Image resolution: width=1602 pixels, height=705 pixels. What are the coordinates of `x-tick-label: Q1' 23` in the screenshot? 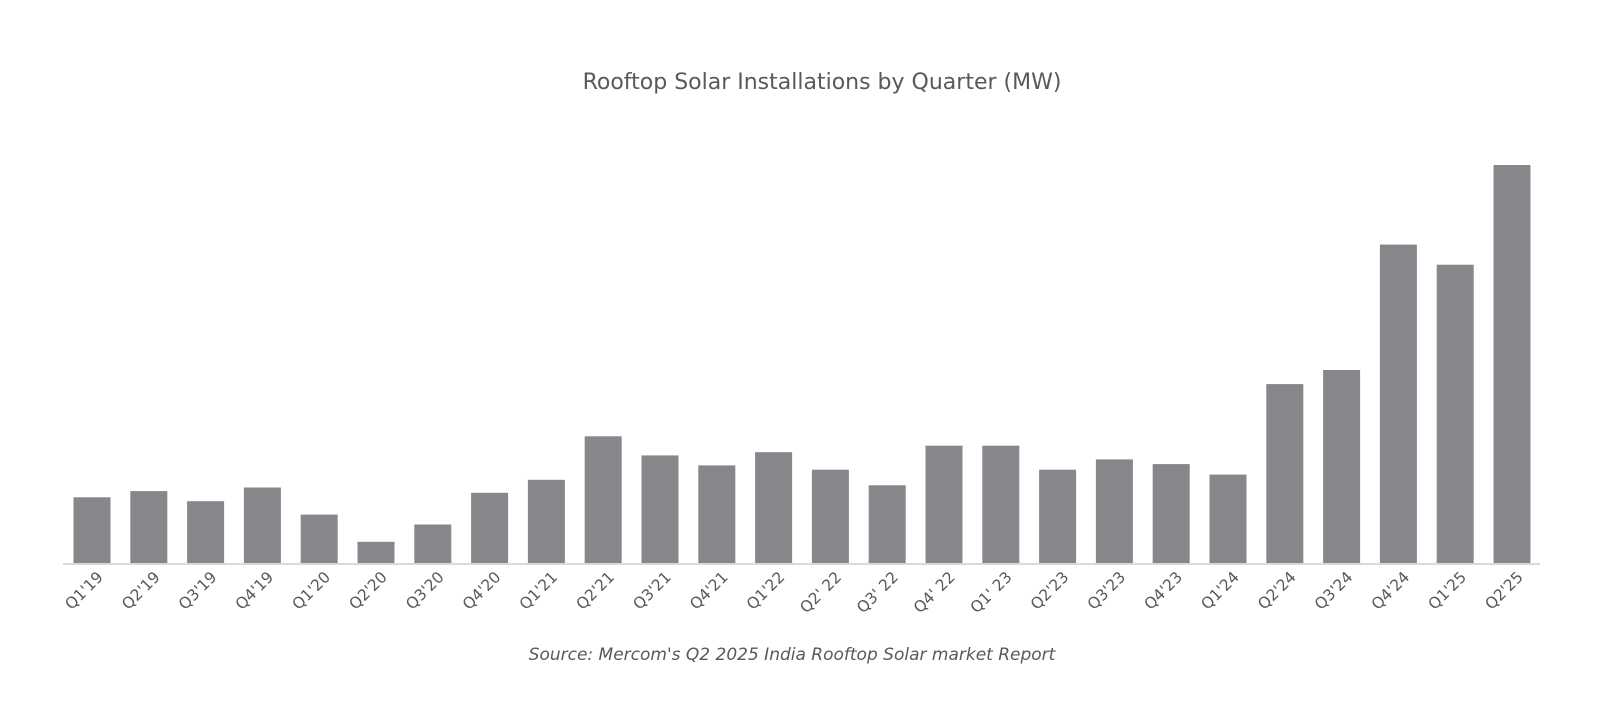 It's located at (991, 592).